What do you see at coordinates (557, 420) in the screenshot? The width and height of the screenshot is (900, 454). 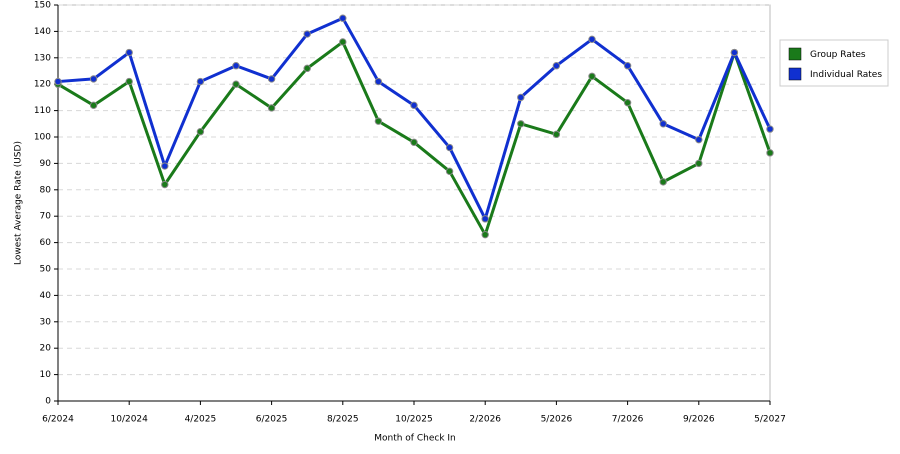 I see `x-tick-label: 5/2026` at bounding box center [557, 420].